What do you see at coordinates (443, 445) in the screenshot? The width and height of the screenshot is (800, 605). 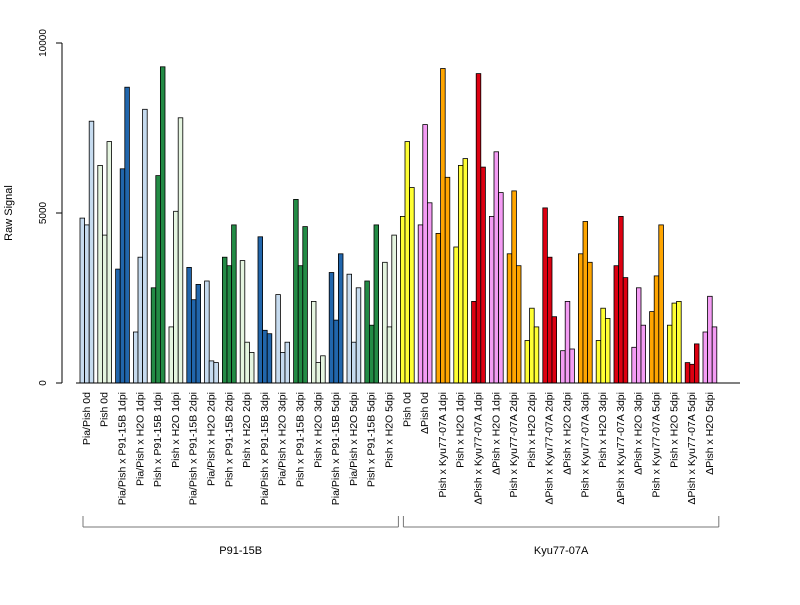 I see `x-tick-label: Pish x Kyu77-07A 1dpi` at bounding box center [443, 445].